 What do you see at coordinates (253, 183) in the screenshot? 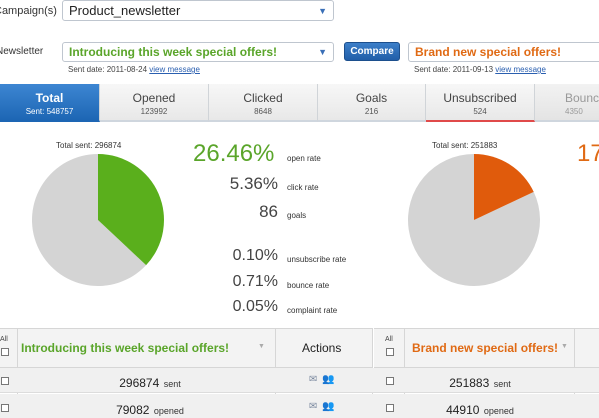
I see `click-rate-value: 5.36%` at bounding box center [253, 183].